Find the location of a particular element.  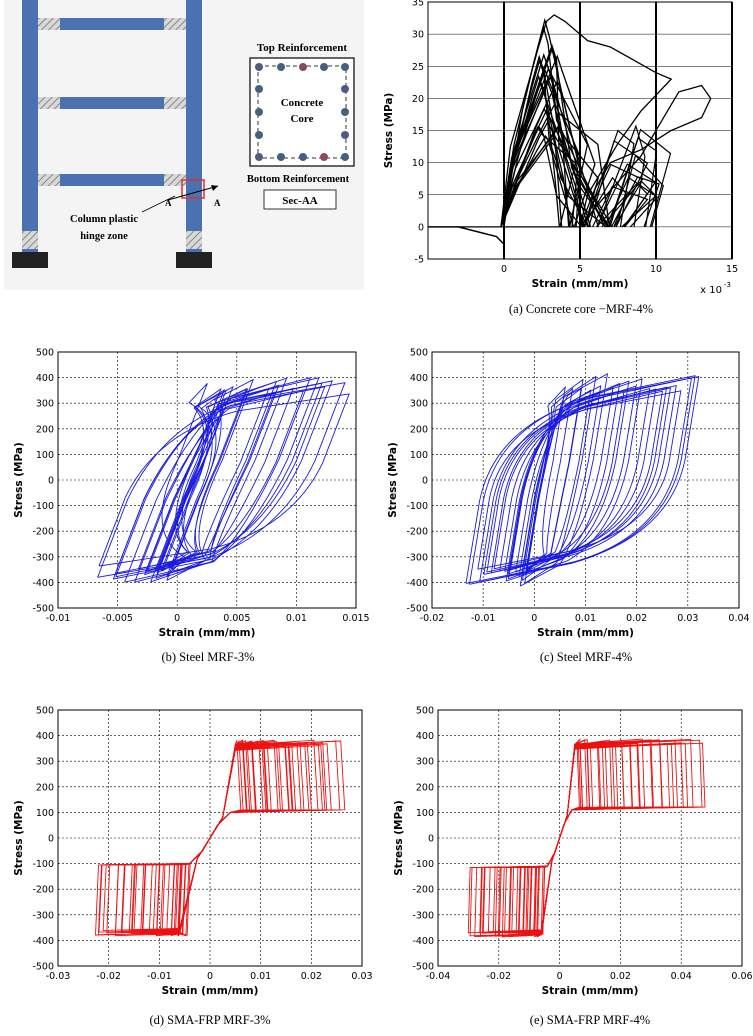

x-tick-label: -0.02 is located at coordinates (432, 618).